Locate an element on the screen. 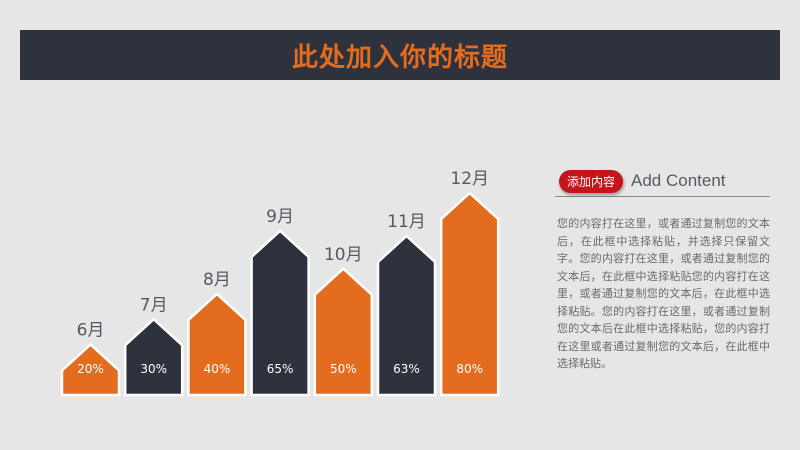 This screenshot has height=450, width=800. value-label: 40% is located at coordinates (217, 369).